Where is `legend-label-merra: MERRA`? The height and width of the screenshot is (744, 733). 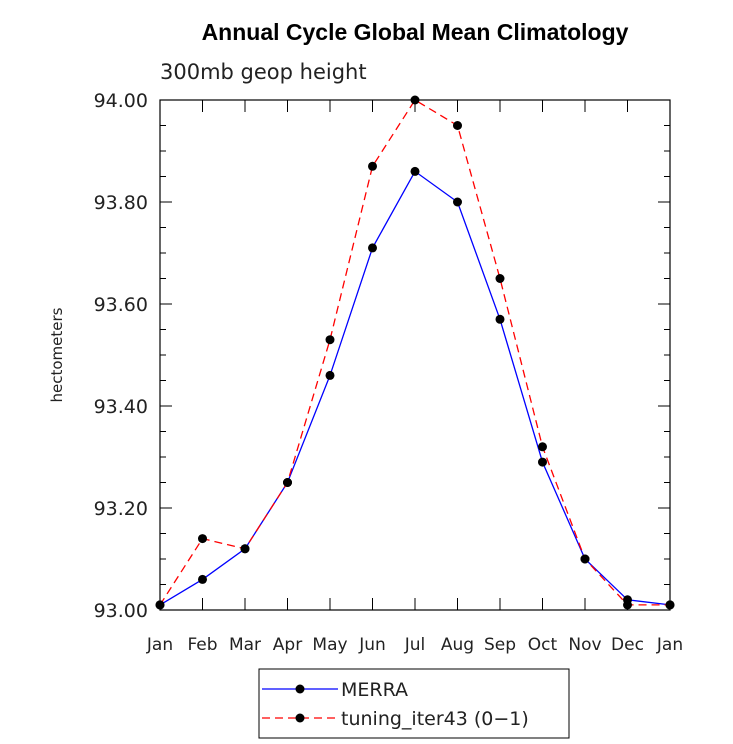
legend-label-merra: MERRA is located at coordinates (374, 690).